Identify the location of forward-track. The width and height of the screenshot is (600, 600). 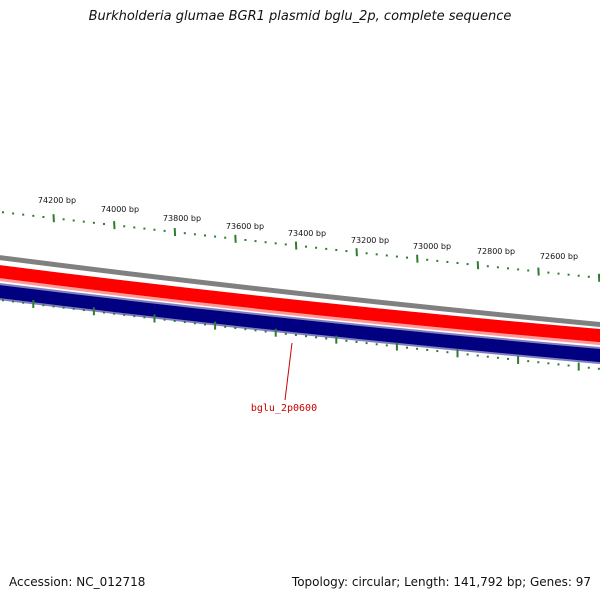
(300, 305).